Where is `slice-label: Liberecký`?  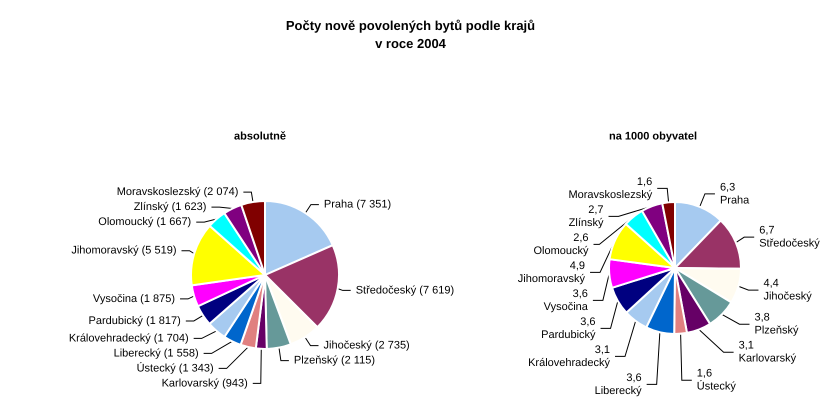
slice-label: Liberecký is located at coordinates (618, 390).